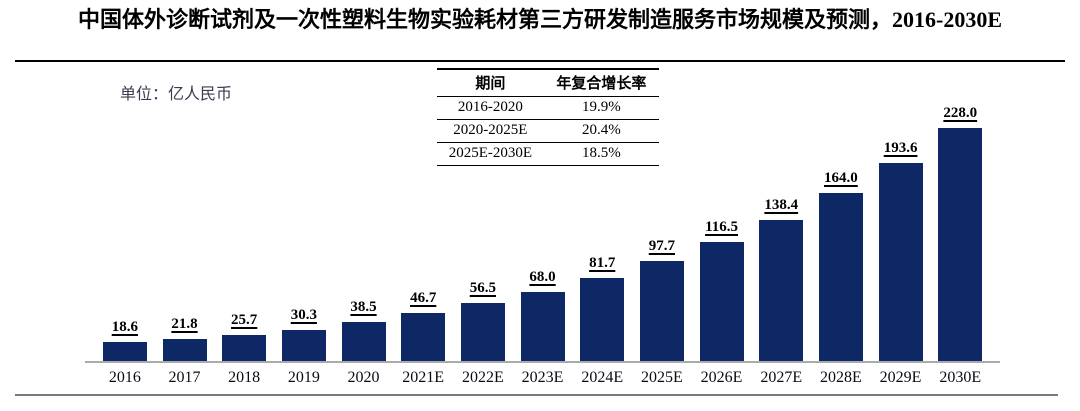 The width and height of the screenshot is (1080, 411). What do you see at coordinates (303, 345) in the screenshot?
I see `bar-2019` at bounding box center [303, 345].